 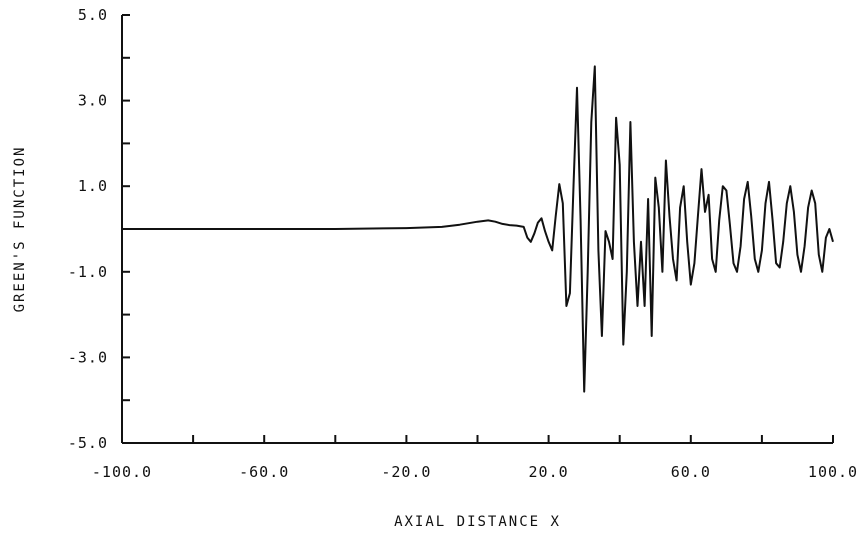 I want to click on y-tick-label: 5.0, so click(x=93, y=15).